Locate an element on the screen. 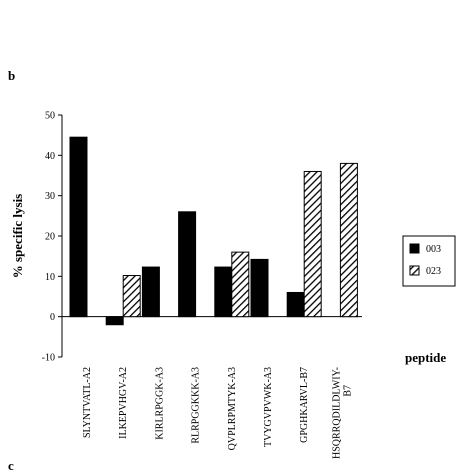  x-tick-label: HSQRRQDILDLWIY-B7 is located at coordinates (342, 413).